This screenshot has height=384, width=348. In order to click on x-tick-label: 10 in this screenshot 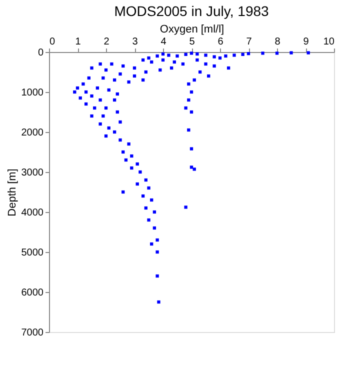, I will do `click(329, 42)`.